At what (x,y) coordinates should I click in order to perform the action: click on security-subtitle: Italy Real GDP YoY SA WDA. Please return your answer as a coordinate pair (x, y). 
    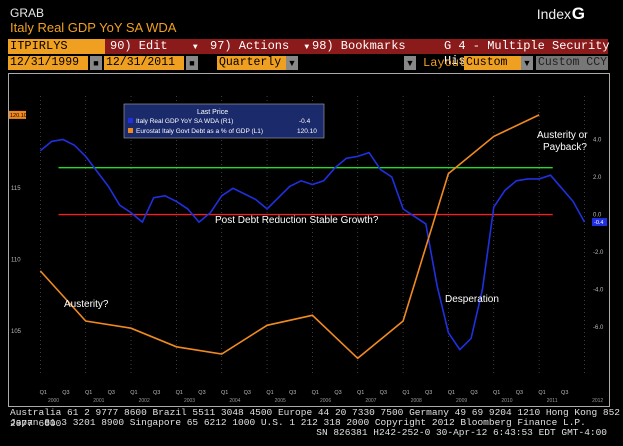
    Looking at the image, I should click on (93, 27).